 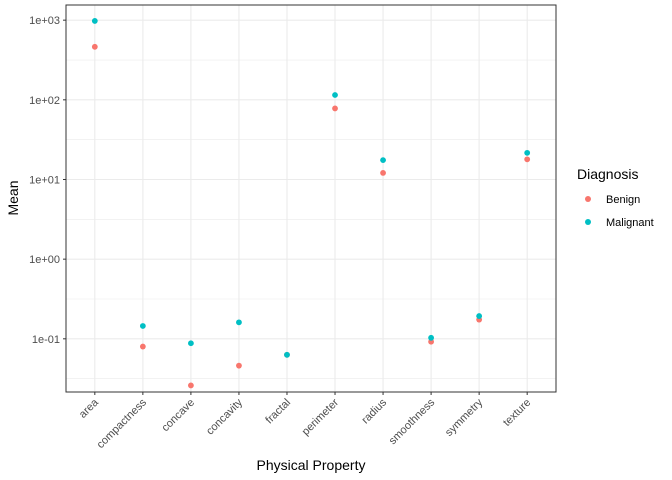 I want to click on legend-label-malignant: Malignant, so click(x=630, y=223).